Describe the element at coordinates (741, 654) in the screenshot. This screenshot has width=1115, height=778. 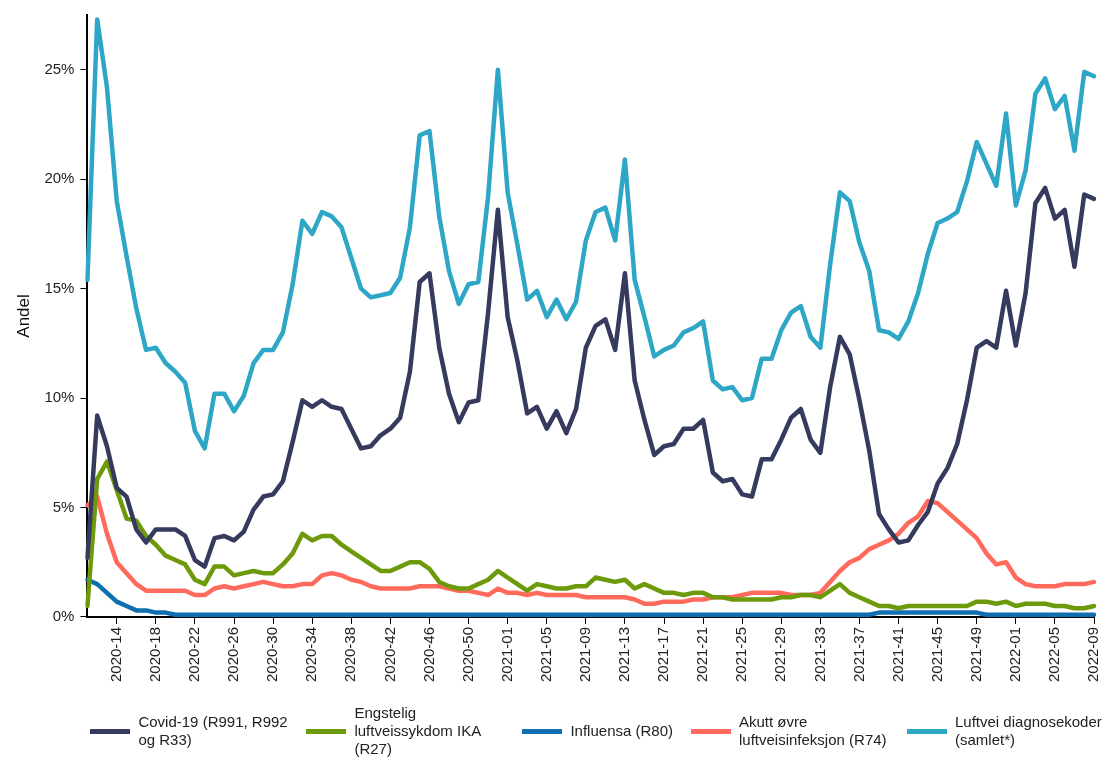
I see `x-tick-label: 2021-25` at that location.